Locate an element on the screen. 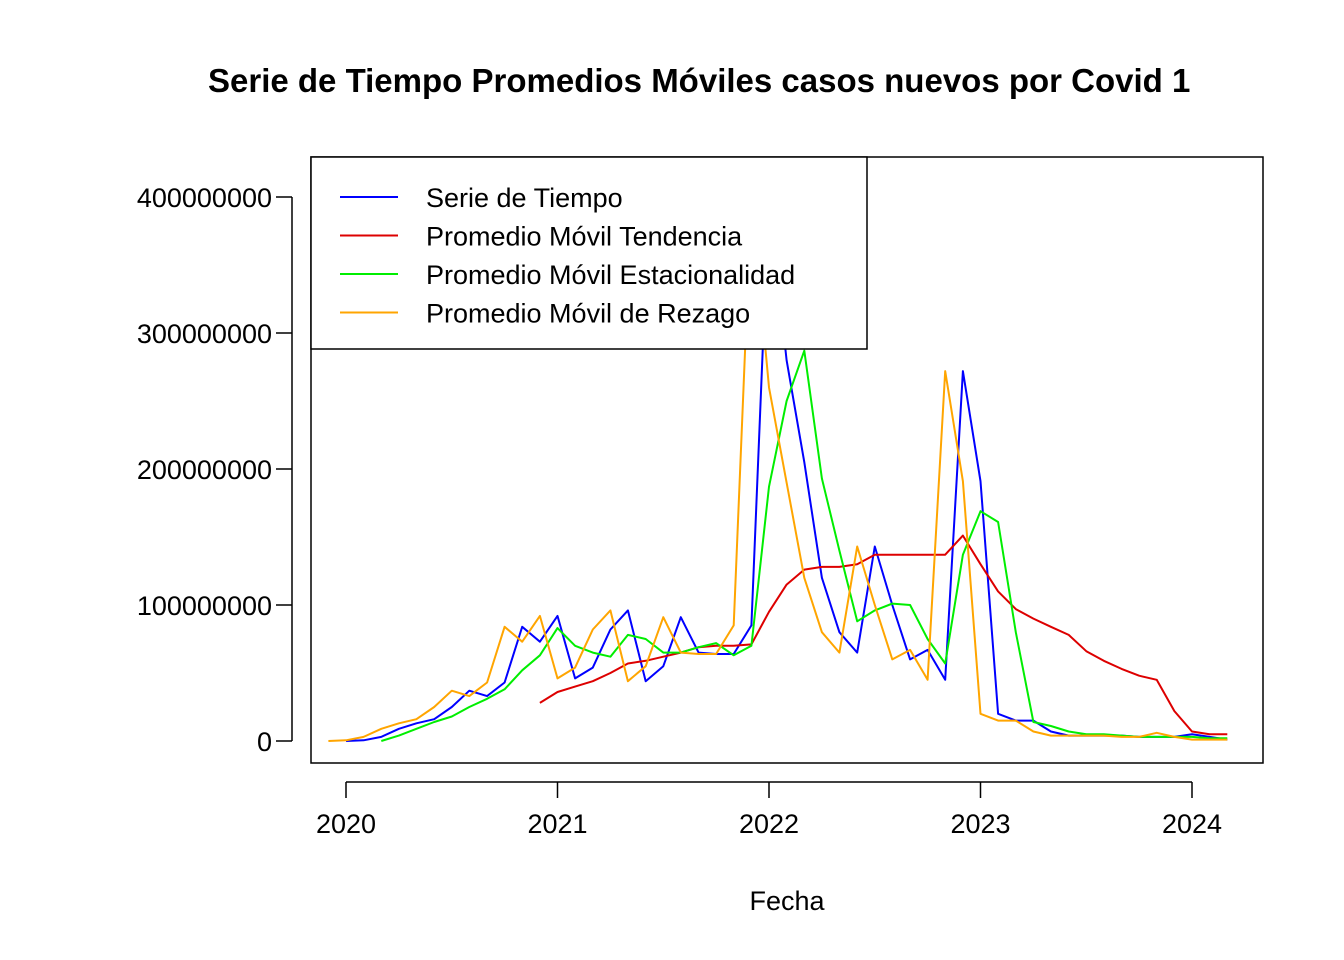  x-tick-label: 2022 is located at coordinates (769, 824).